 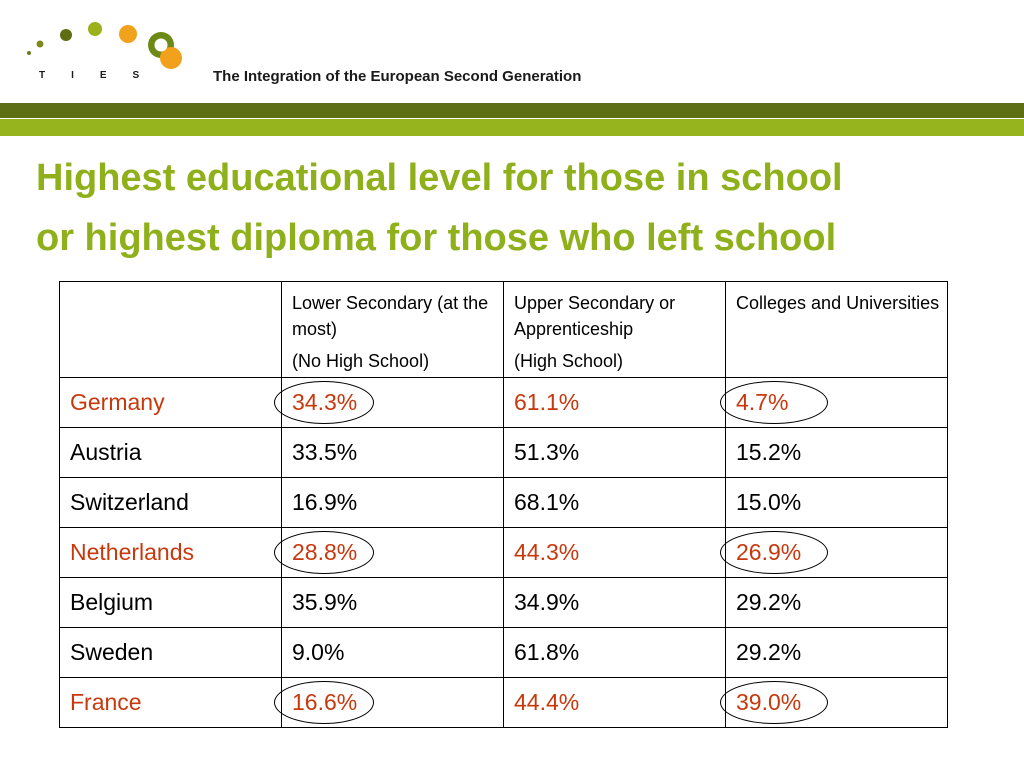 I want to click on upper-cell: 44.4%, so click(x=614, y=702).